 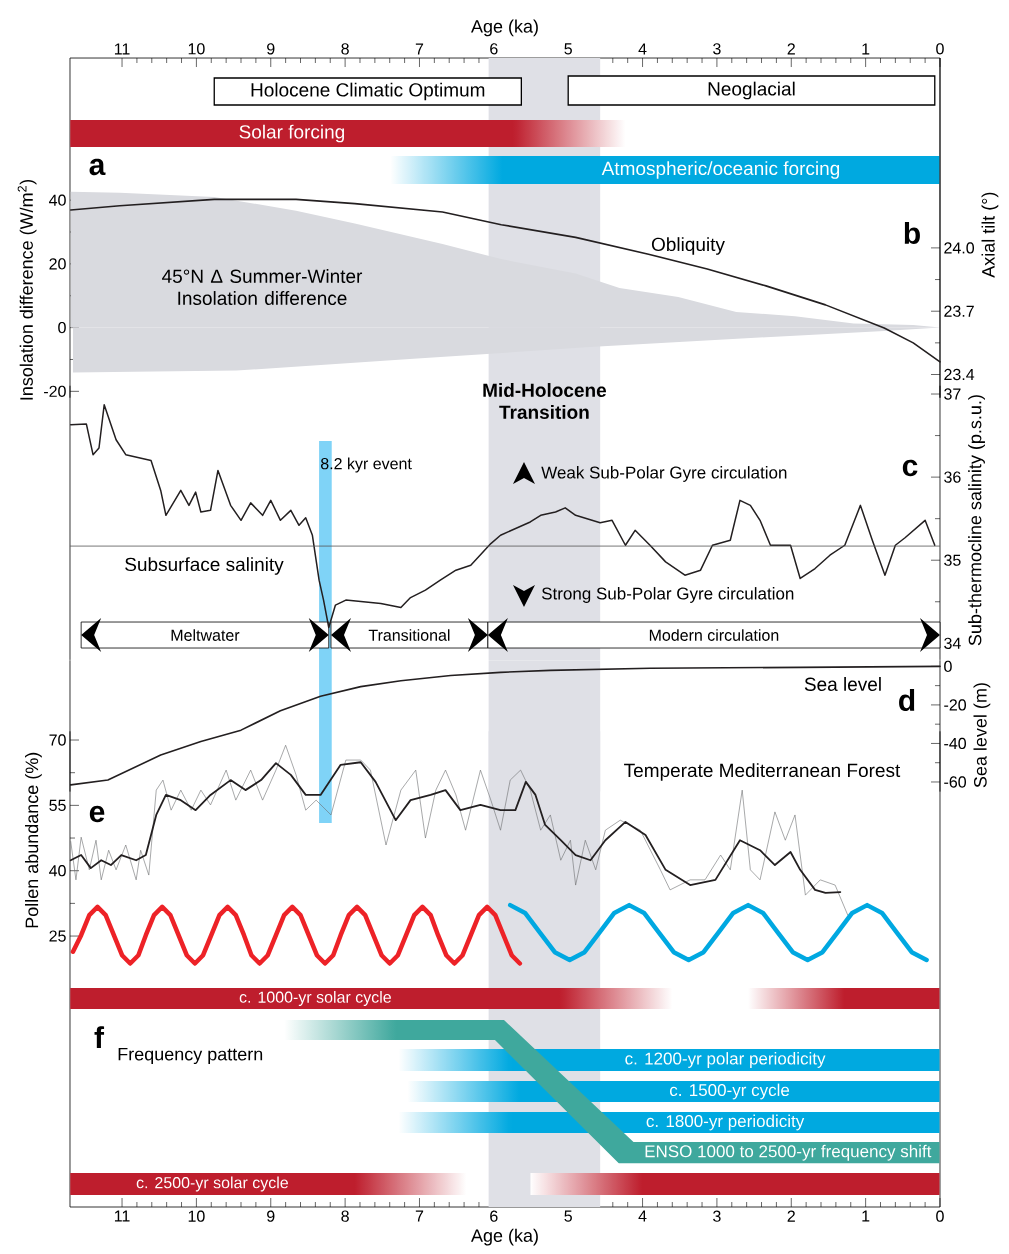 What do you see at coordinates (912, 233) in the screenshot?
I see `annotation: b` at bounding box center [912, 233].